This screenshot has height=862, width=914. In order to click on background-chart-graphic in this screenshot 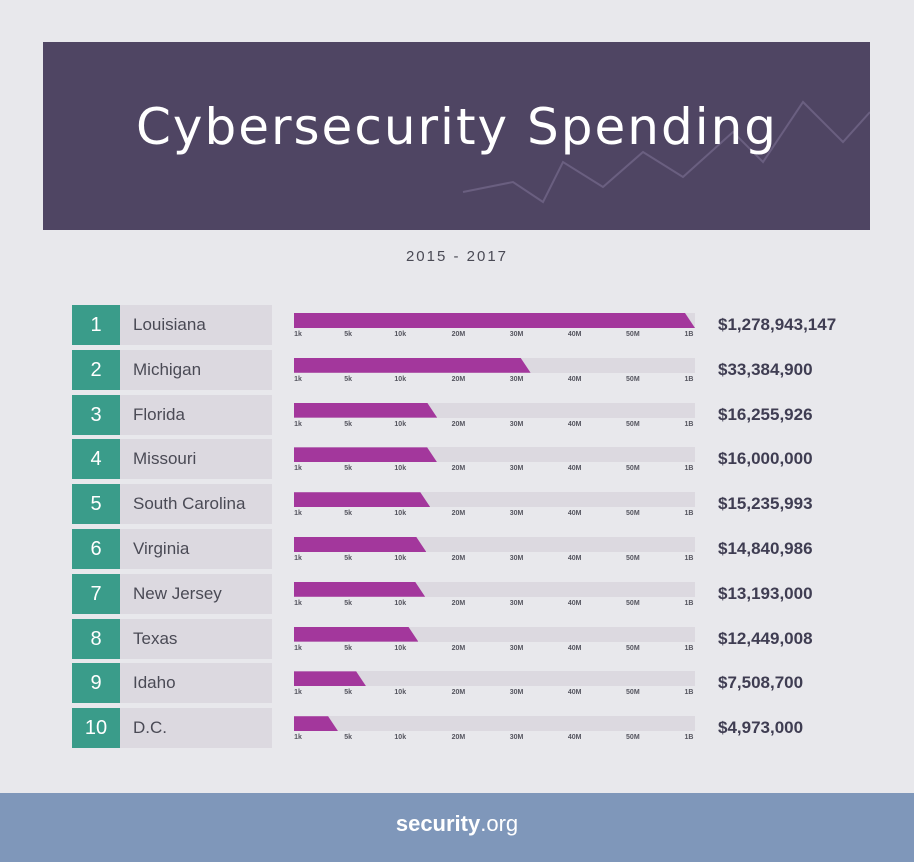, I will do `click(666, 152)`.